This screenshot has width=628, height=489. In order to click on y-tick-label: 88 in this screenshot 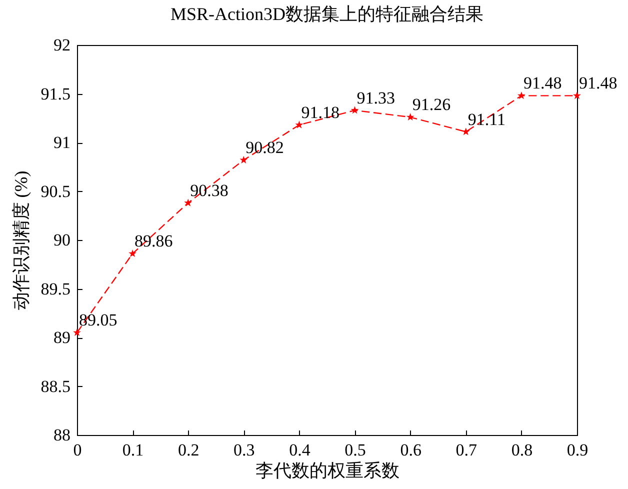, I will do `click(62, 435)`.